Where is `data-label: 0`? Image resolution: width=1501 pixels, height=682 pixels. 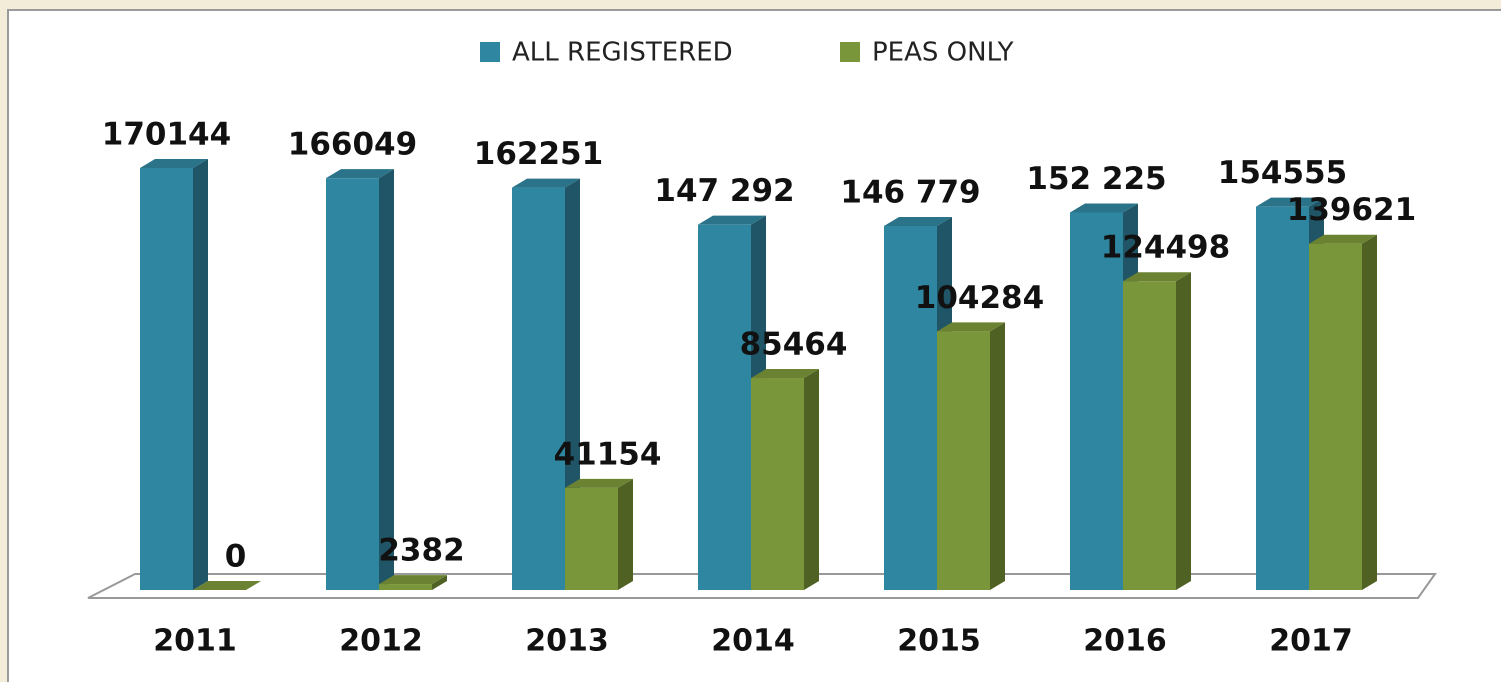 data-label: 0 is located at coordinates (236, 557).